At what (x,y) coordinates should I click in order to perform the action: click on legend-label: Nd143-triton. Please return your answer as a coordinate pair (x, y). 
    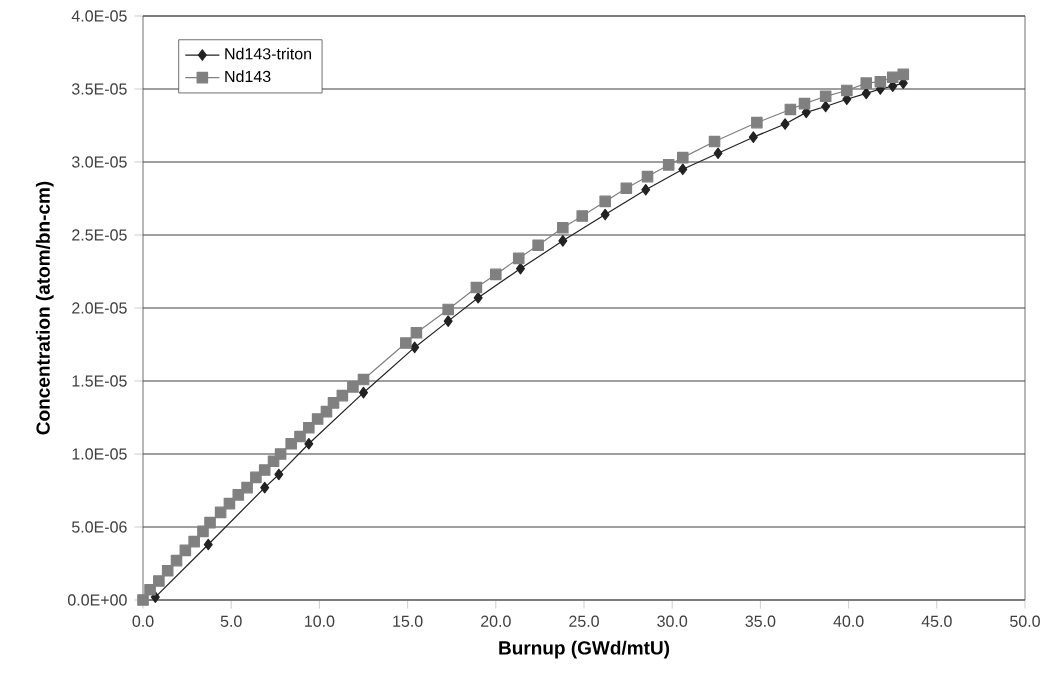
    Looking at the image, I should click on (268, 53).